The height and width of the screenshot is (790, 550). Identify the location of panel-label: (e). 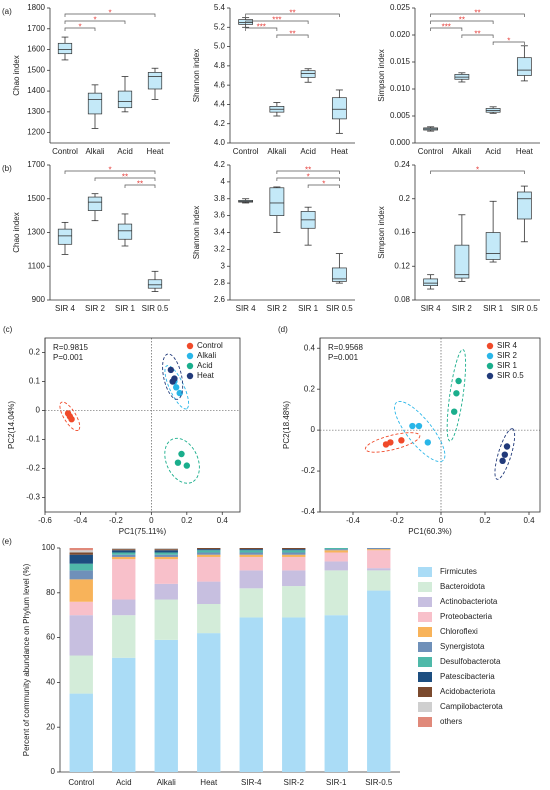
(7, 541).